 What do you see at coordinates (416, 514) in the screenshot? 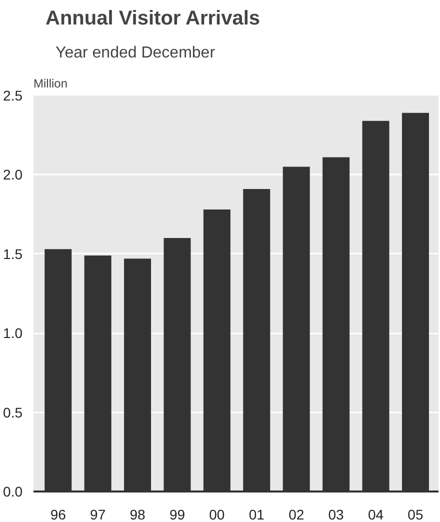
I see `x-tick-label: 05` at bounding box center [416, 514].